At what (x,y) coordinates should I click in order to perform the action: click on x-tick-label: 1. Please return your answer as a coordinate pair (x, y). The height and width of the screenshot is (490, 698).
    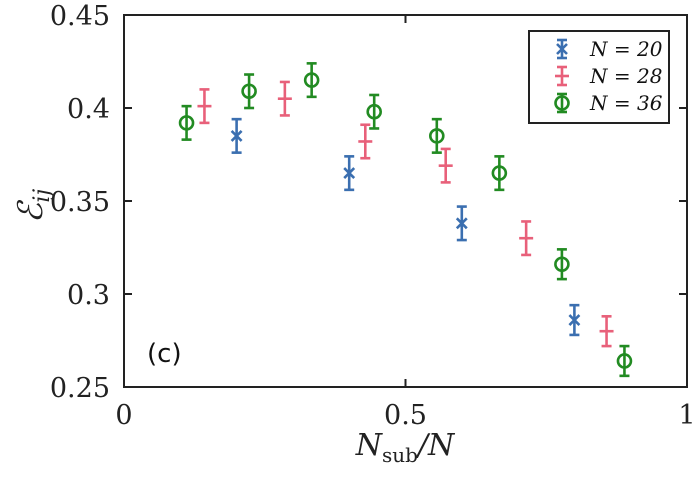
    Looking at the image, I should click on (686, 415).